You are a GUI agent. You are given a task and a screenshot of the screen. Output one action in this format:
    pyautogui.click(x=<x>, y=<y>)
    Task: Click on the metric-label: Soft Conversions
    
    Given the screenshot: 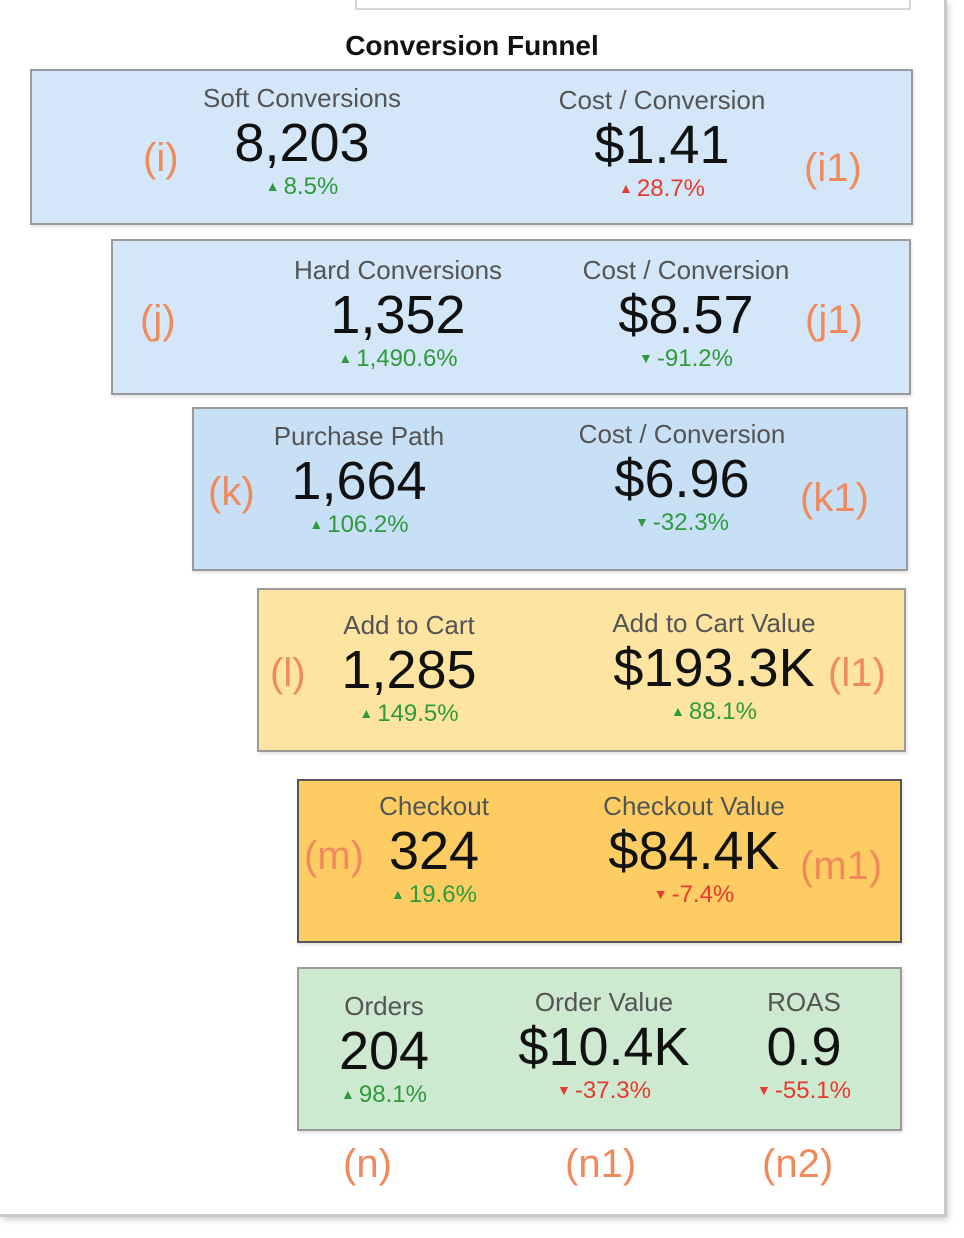 What is the action you would take?
    pyautogui.click(x=302, y=98)
    